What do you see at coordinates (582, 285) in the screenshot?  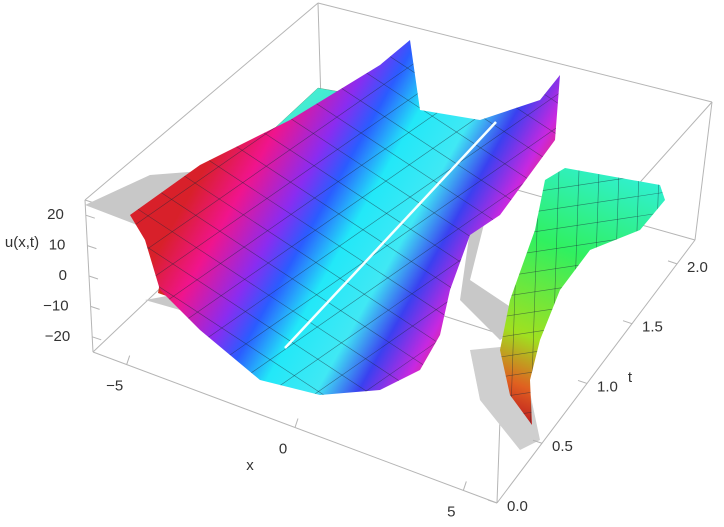 I see `mesh-line` at bounding box center [582, 285].